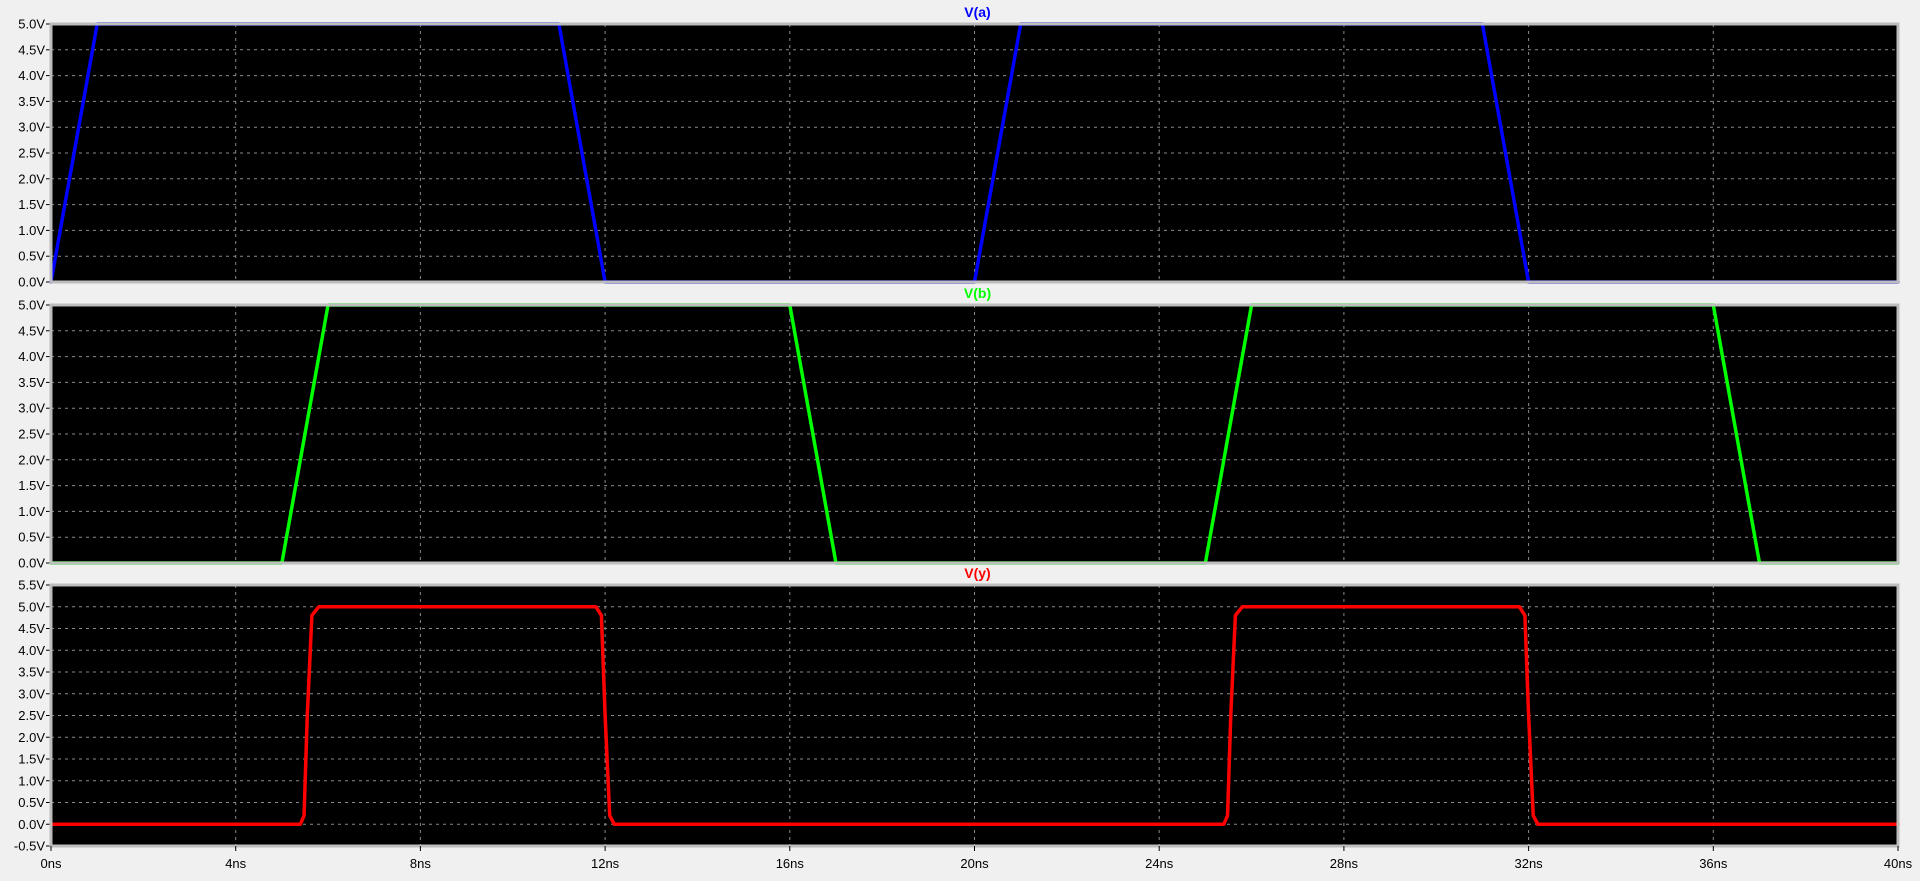  I want to click on x-tick-label: 20ns, so click(974, 863).